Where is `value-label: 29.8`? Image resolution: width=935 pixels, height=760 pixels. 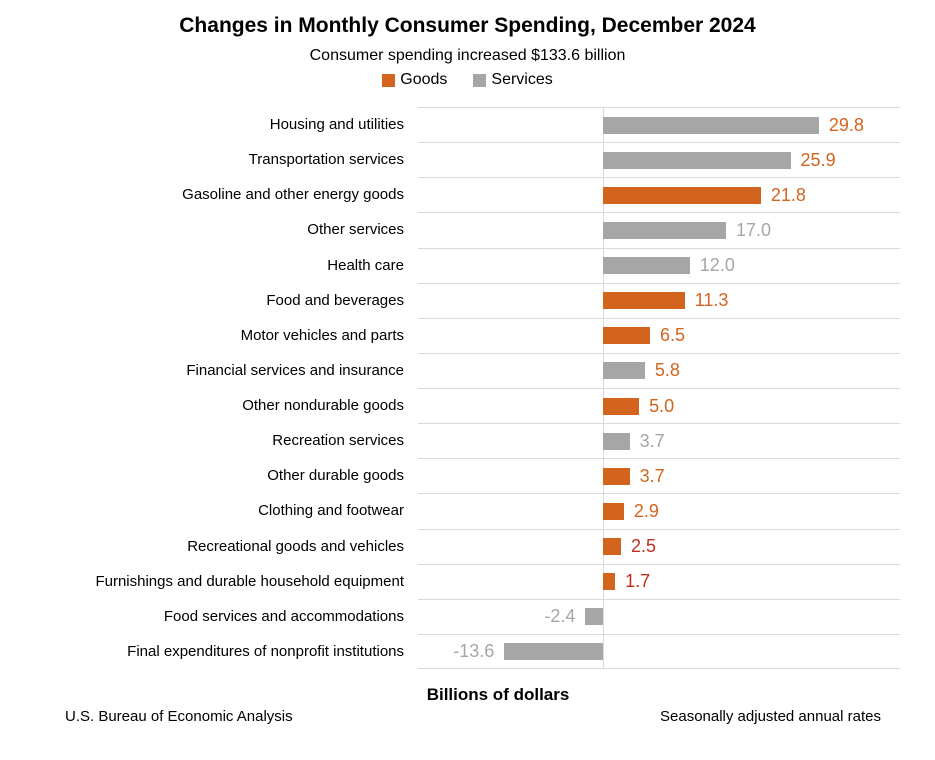 value-label: 29.8 is located at coordinates (846, 124).